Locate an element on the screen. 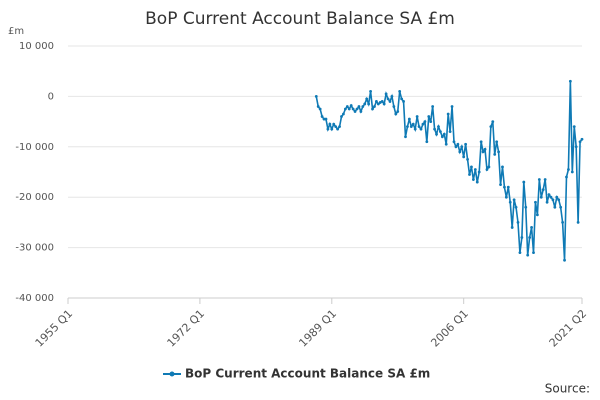  y-tick-label: -10 000 is located at coordinates (34, 147).